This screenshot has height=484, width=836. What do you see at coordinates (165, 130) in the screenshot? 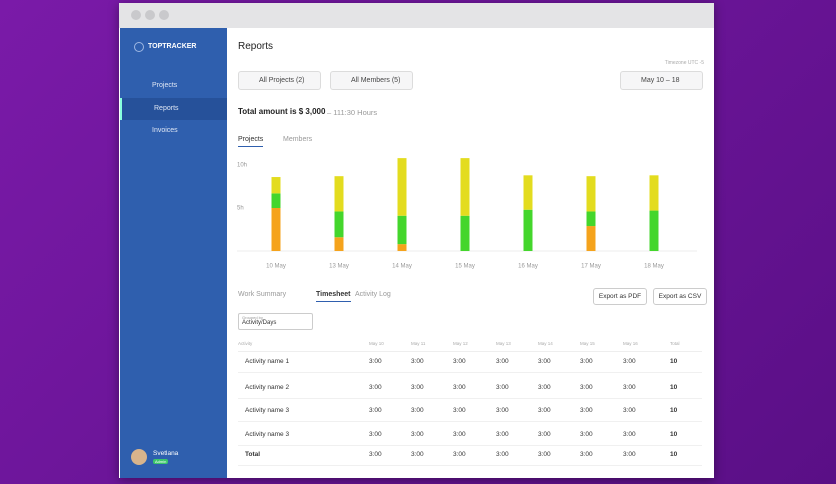
I see `nav-item: Invoices` at bounding box center [165, 130].